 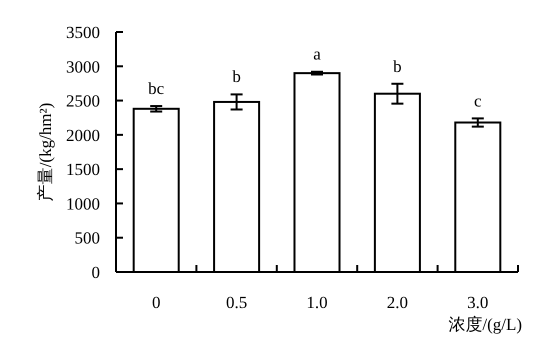 What do you see at coordinates (478, 100) in the screenshot?
I see `annotation: c` at bounding box center [478, 100].